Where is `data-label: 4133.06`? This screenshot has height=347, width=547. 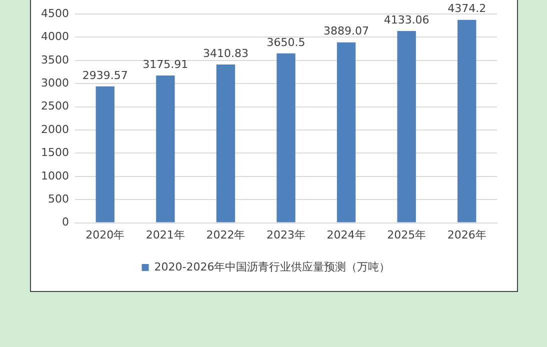
data-label: 4133.06 is located at coordinates (407, 19).